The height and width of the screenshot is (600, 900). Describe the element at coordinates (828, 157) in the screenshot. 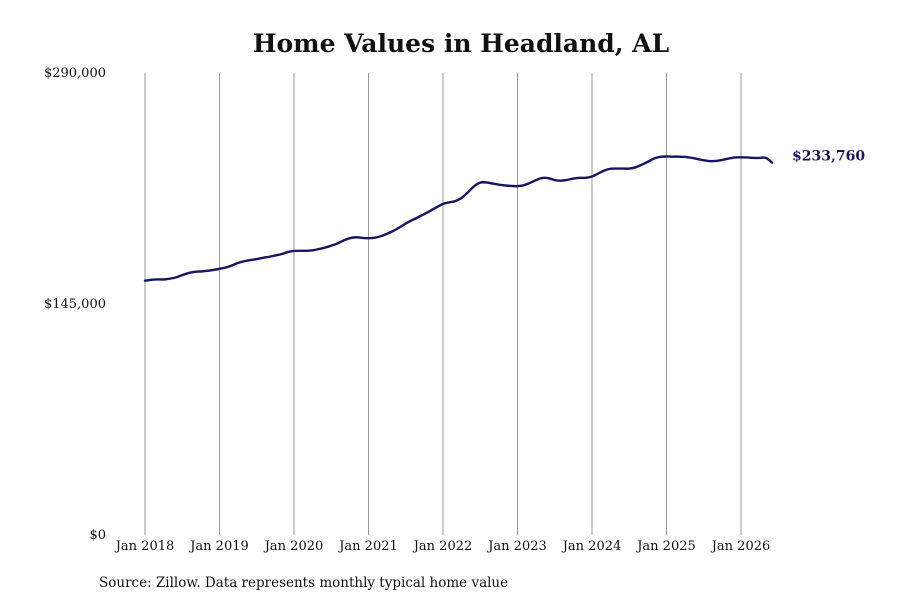

I see `end-value-label: $233,760` at that location.